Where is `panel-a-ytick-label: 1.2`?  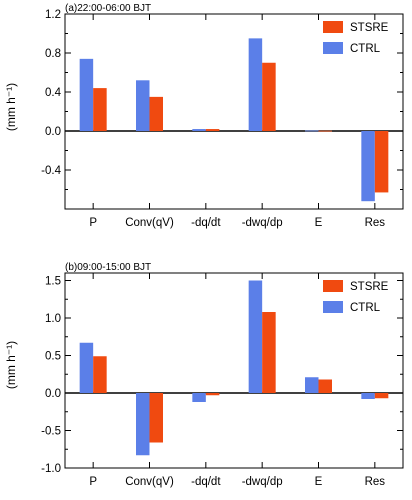 panel-a-ytick-label: 1.2 is located at coordinates (53, 15).